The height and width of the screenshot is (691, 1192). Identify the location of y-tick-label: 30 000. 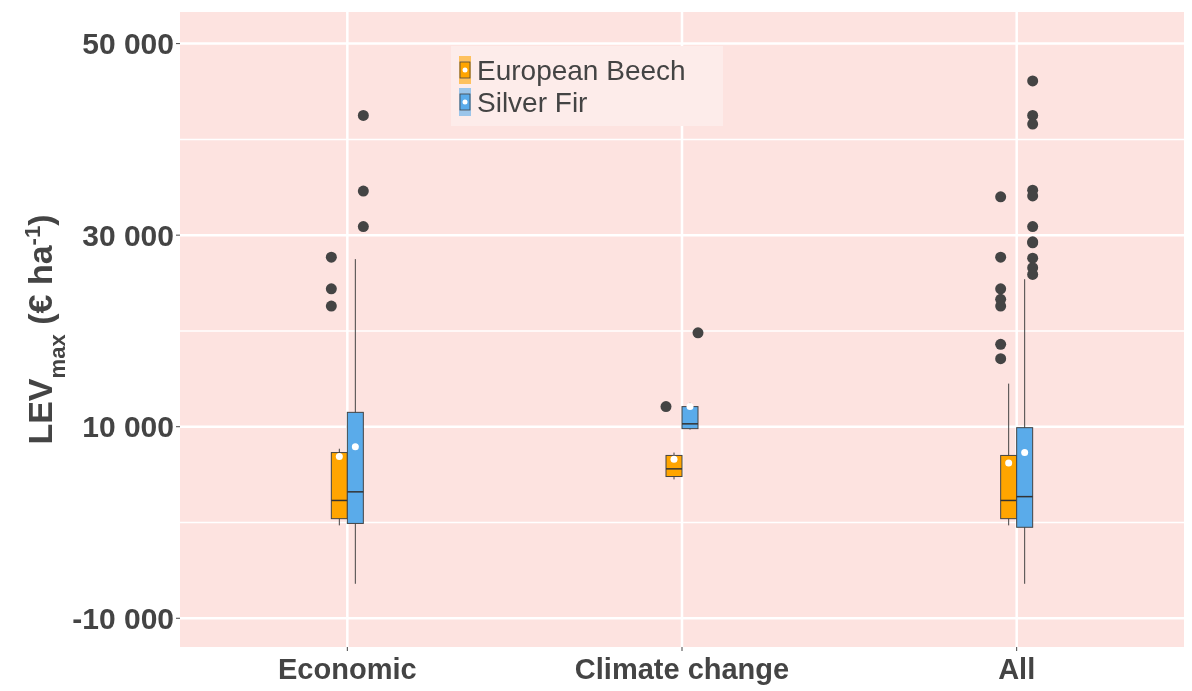
(128, 235).